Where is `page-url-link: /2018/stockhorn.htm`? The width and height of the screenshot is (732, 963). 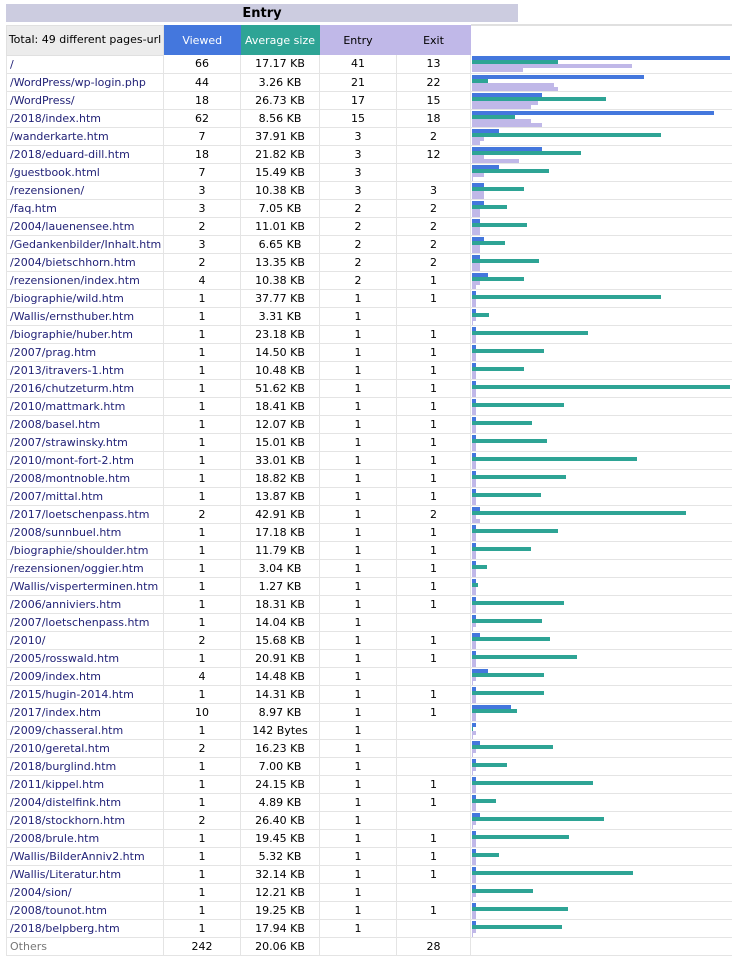
page-url-link: /2018/stockhorn.htm is located at coordinates (85, 820).